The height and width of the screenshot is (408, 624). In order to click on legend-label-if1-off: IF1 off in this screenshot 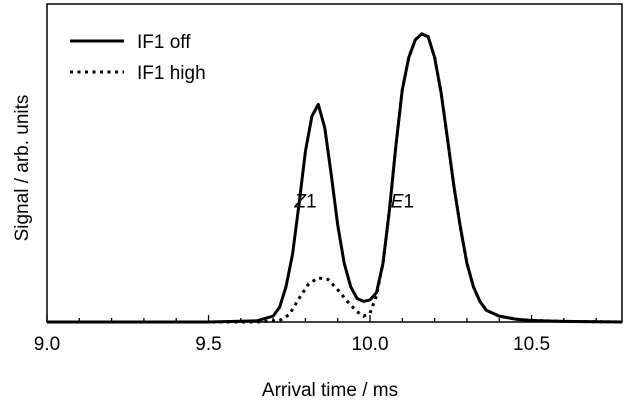, I will do `click(164, 42)`.